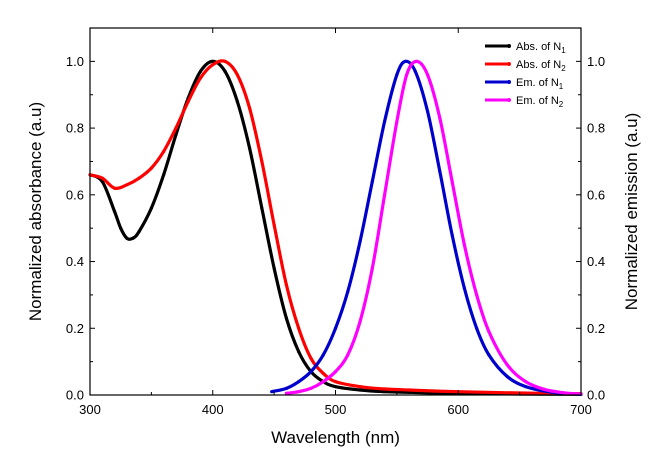  Describe the element at coordinates (75, 328) in the screenshot. I see `y-tick-label: 0.2` at that location.